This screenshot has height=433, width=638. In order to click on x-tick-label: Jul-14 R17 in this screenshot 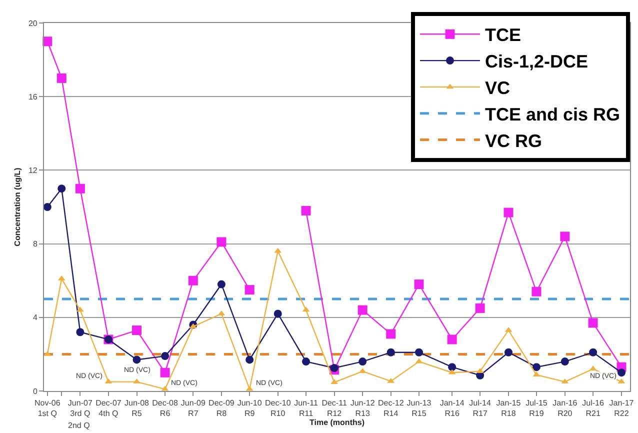, I will do `click(480, 408)`.